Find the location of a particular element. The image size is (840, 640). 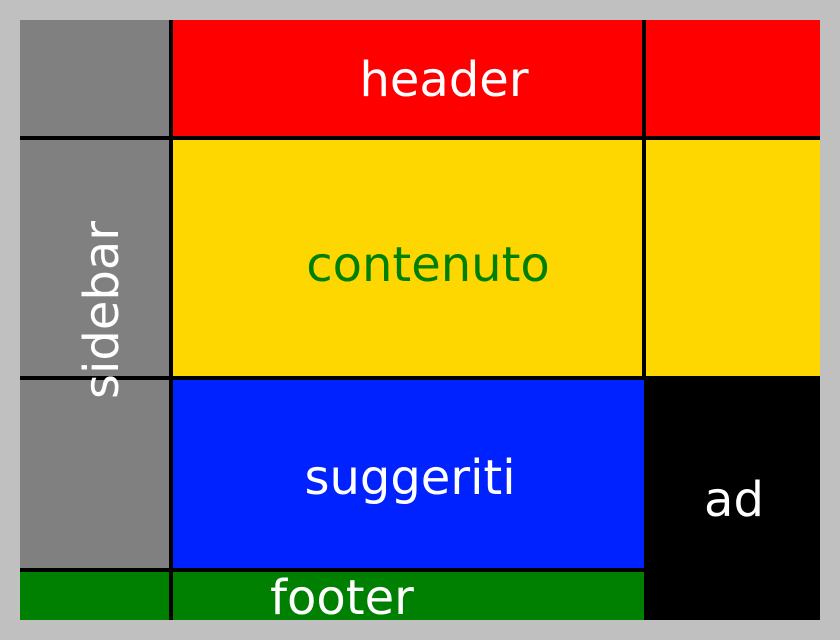

footer-label: footer is located at coordinates (342, 598).